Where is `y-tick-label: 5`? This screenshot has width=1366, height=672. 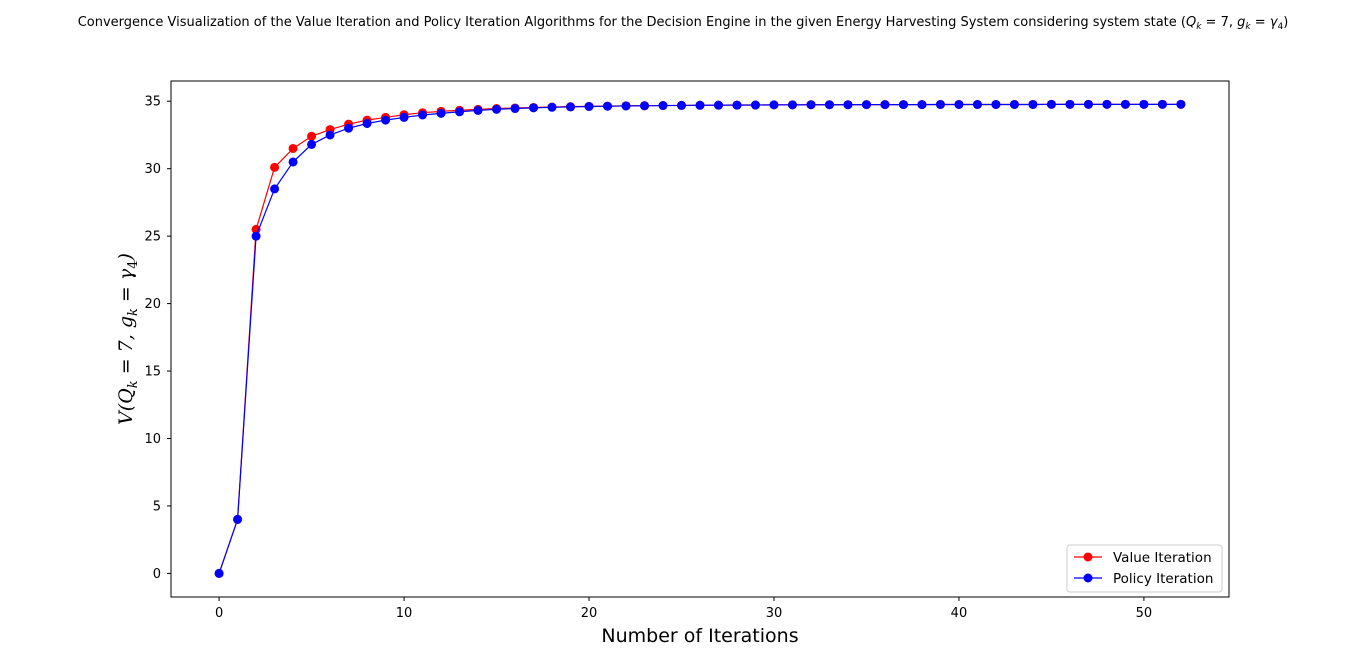
y-tick-label: 5 is located at coordinates (157, 506).